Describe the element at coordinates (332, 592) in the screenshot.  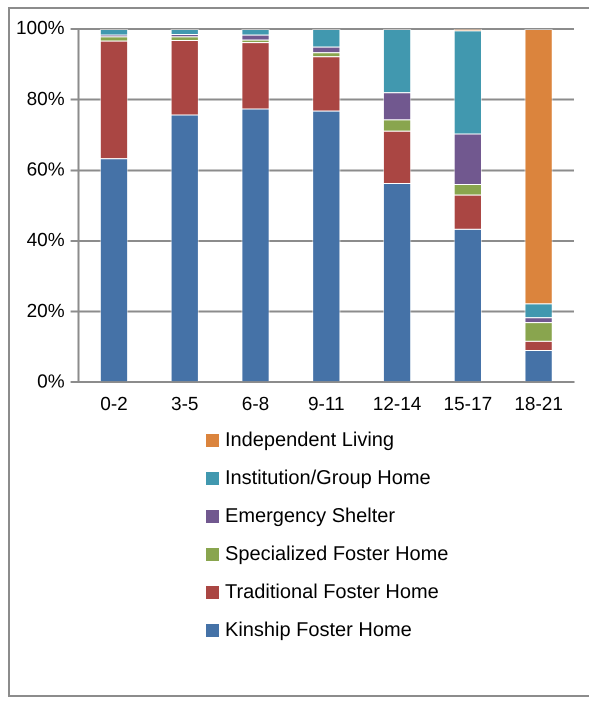
I see `legend-label: Traditional Foster Home` at that location.